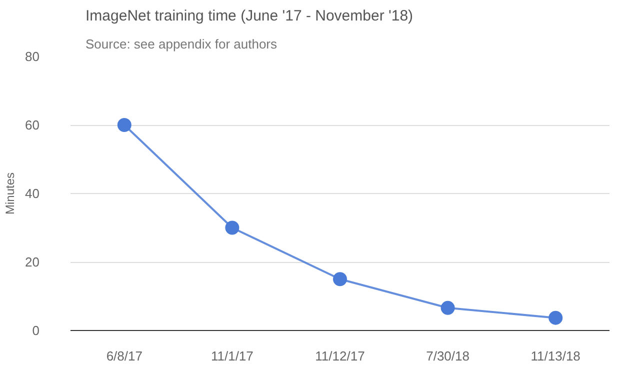  What do you see at coordinates (32, 262) in the screenshot?
I see `y-tick-label: 20` at bounding box center [32, 262].